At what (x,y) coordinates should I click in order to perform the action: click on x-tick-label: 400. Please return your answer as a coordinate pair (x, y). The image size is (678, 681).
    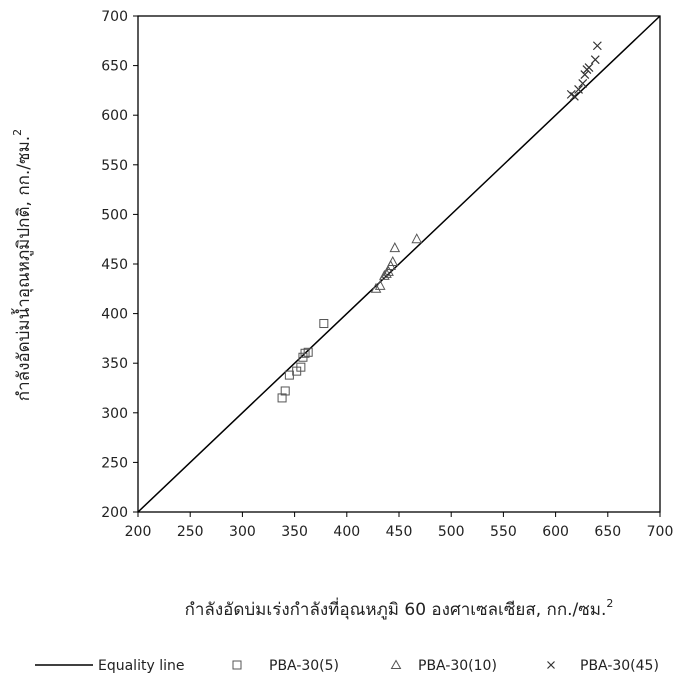
    Looking at the image, I should click on (346, 532).